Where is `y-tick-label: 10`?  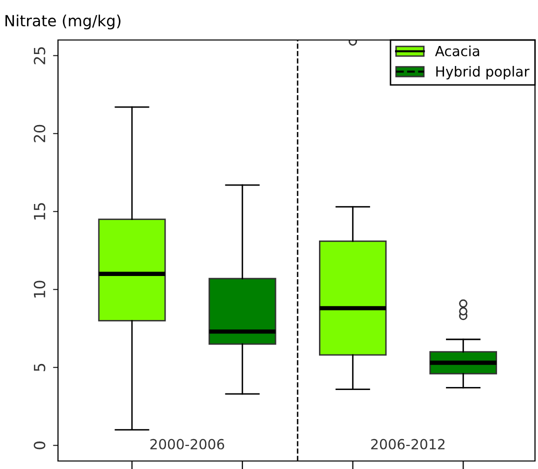 y-tick-label: 10 is located at coordinates (40, 289).